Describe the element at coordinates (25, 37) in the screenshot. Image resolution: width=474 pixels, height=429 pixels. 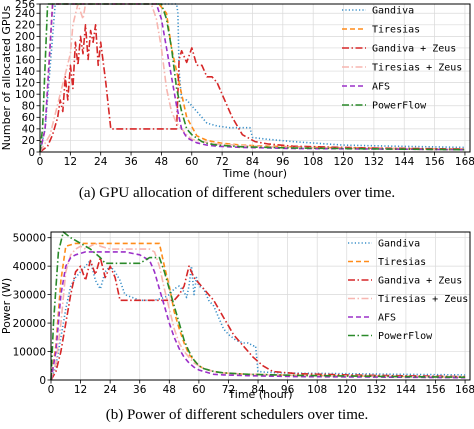
I see `y-tick-label: 200` at that location.